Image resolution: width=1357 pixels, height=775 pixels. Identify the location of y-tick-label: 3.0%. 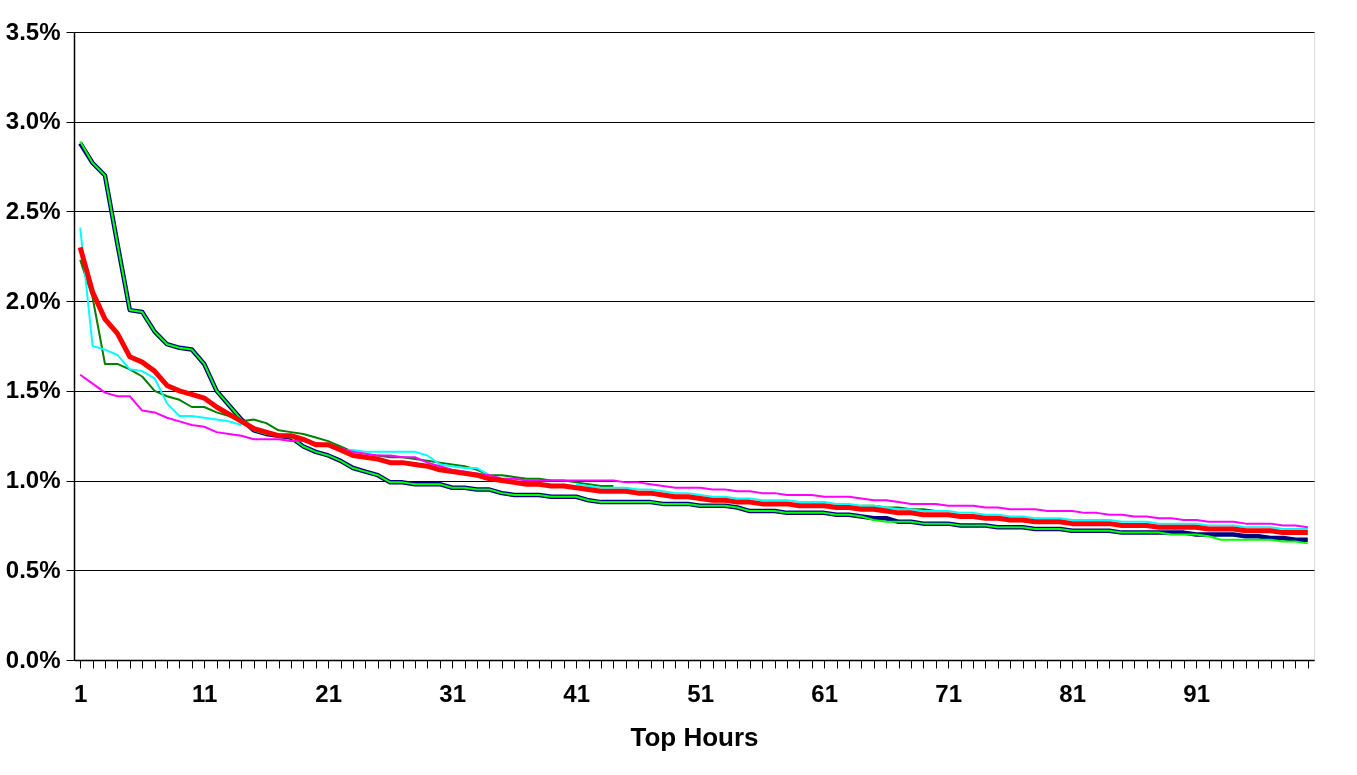
(33, 121).